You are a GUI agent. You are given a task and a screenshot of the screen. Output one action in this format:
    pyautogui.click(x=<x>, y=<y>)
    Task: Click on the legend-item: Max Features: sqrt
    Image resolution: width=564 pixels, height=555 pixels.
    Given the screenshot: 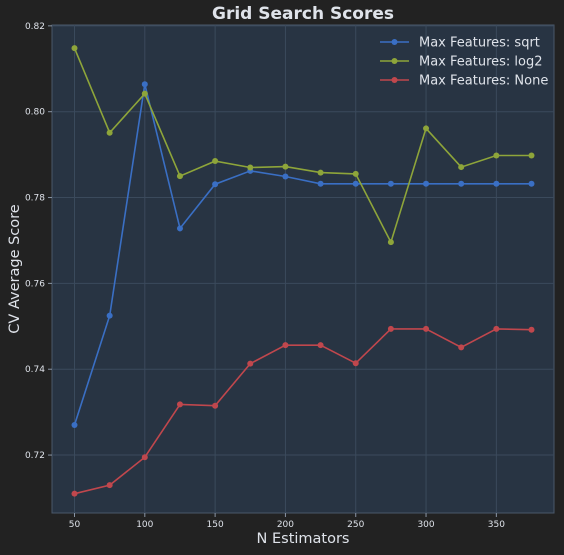 What is the action you would take?
    pyautogui.click(x=460, y=43)
    